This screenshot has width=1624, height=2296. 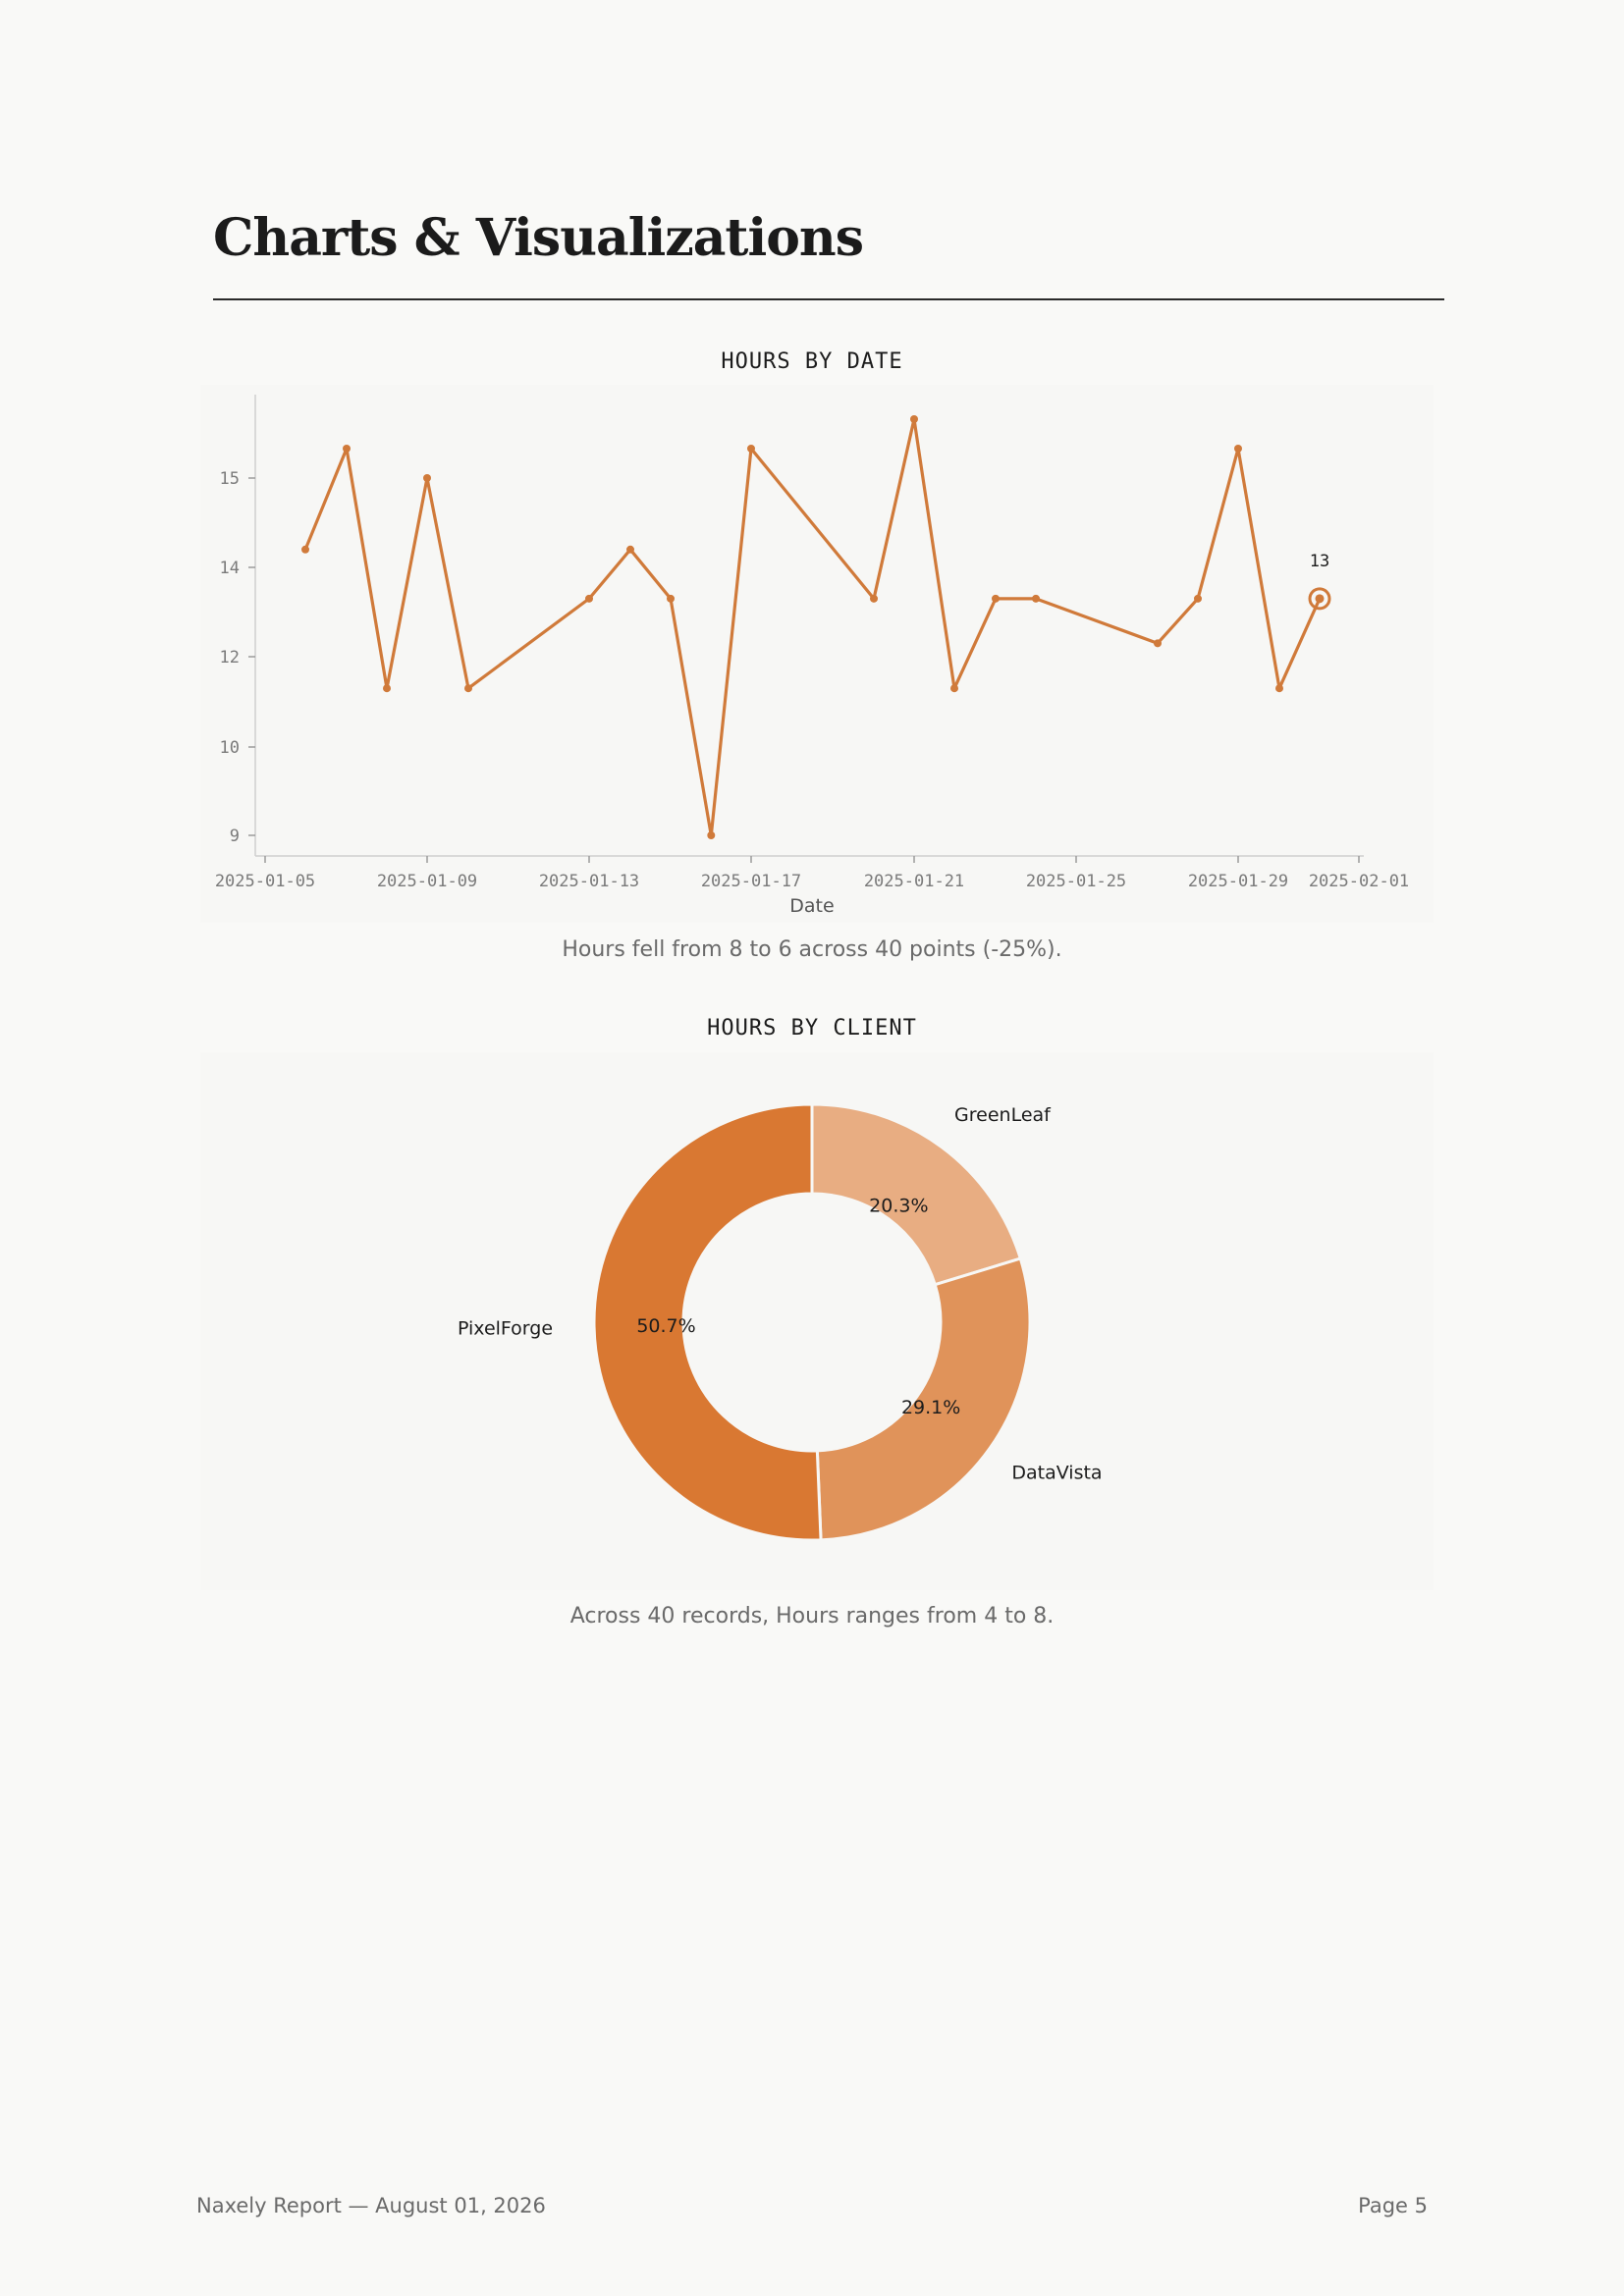 What do you see at coordinates (898, 1206) in the screenshot?
I see `slice-percent-label: 20.3%` at bounding box center [898, 1206].